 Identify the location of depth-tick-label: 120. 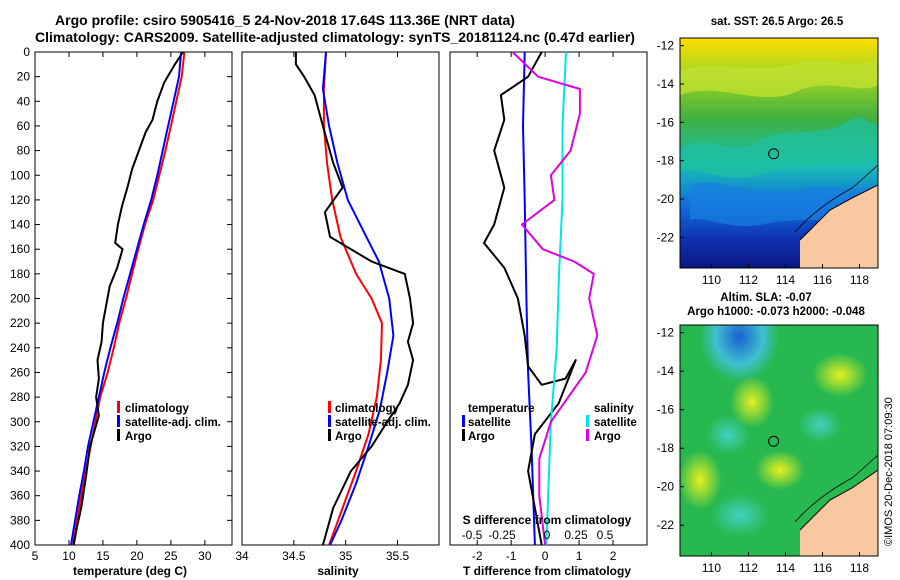
(20, 200).